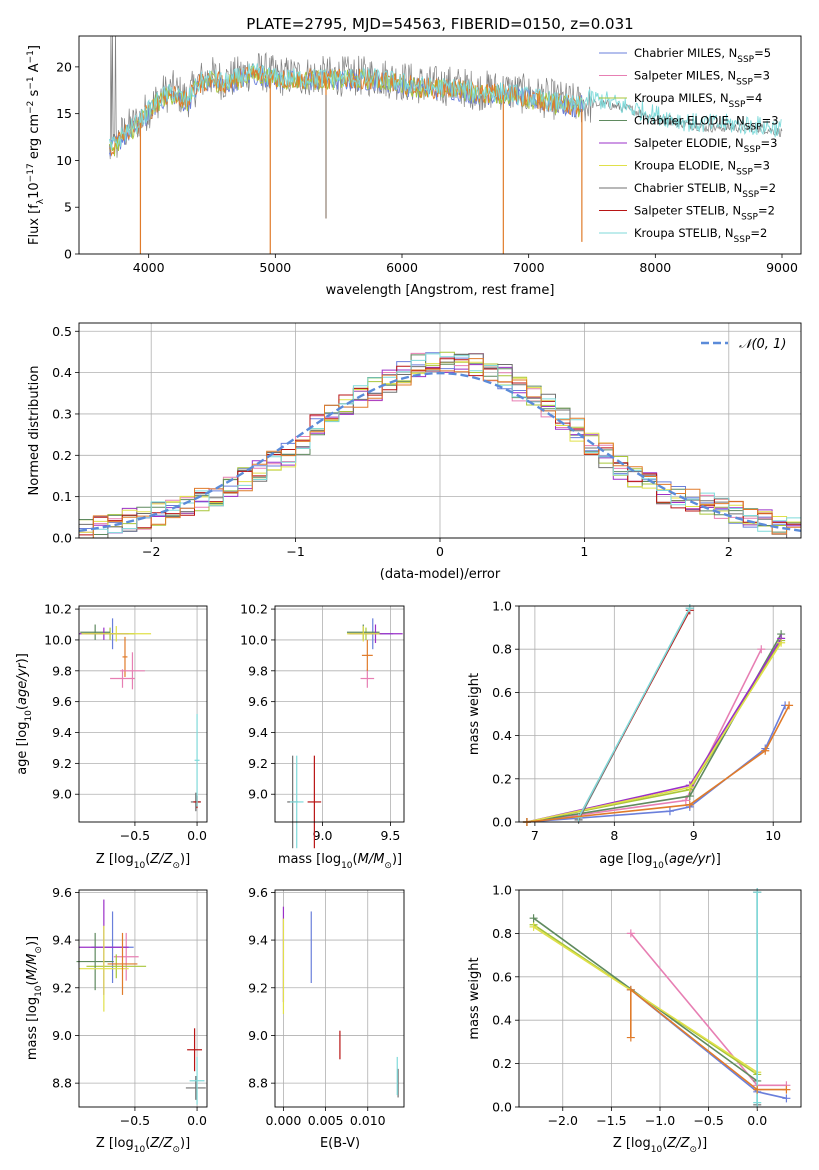  Describe the element at coordinates (197, 835) in the screenshot. I see `age_vs_Z-xtick-label: 0.0` at that location.